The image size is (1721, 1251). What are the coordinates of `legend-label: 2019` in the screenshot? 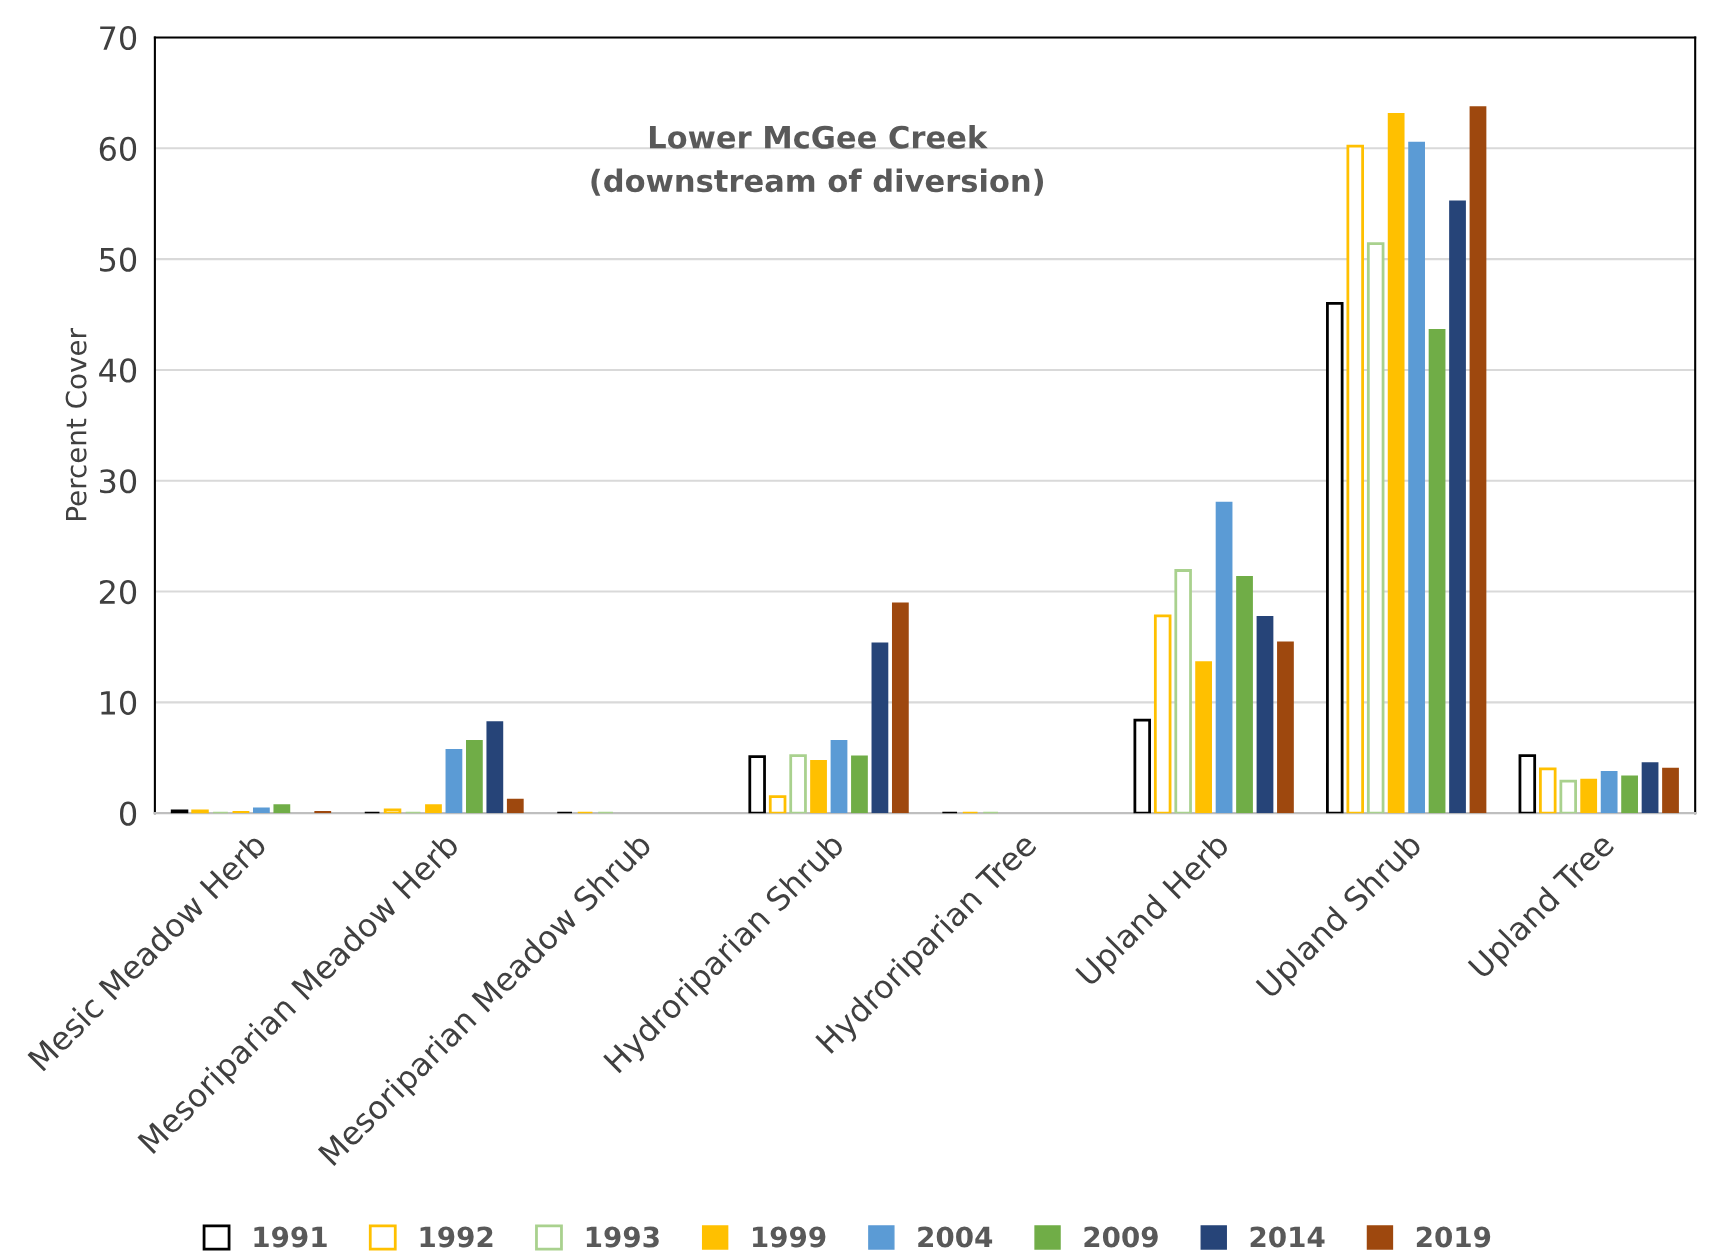 It's located at (1453, 1237).